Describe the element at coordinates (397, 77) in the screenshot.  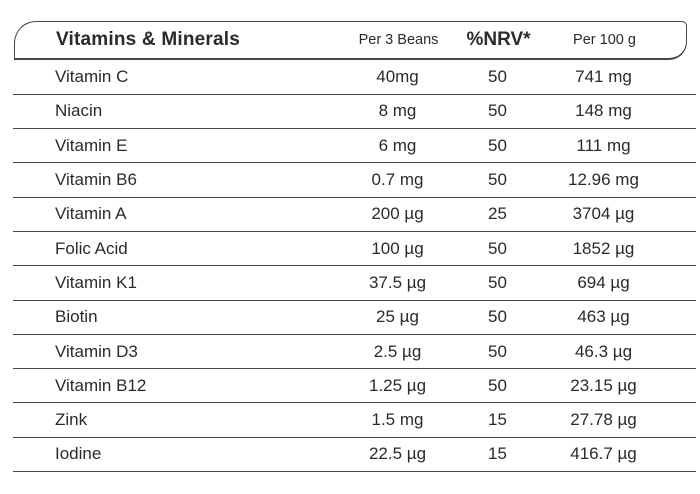
I see `per-3-beans-value: 40mg` at that location.